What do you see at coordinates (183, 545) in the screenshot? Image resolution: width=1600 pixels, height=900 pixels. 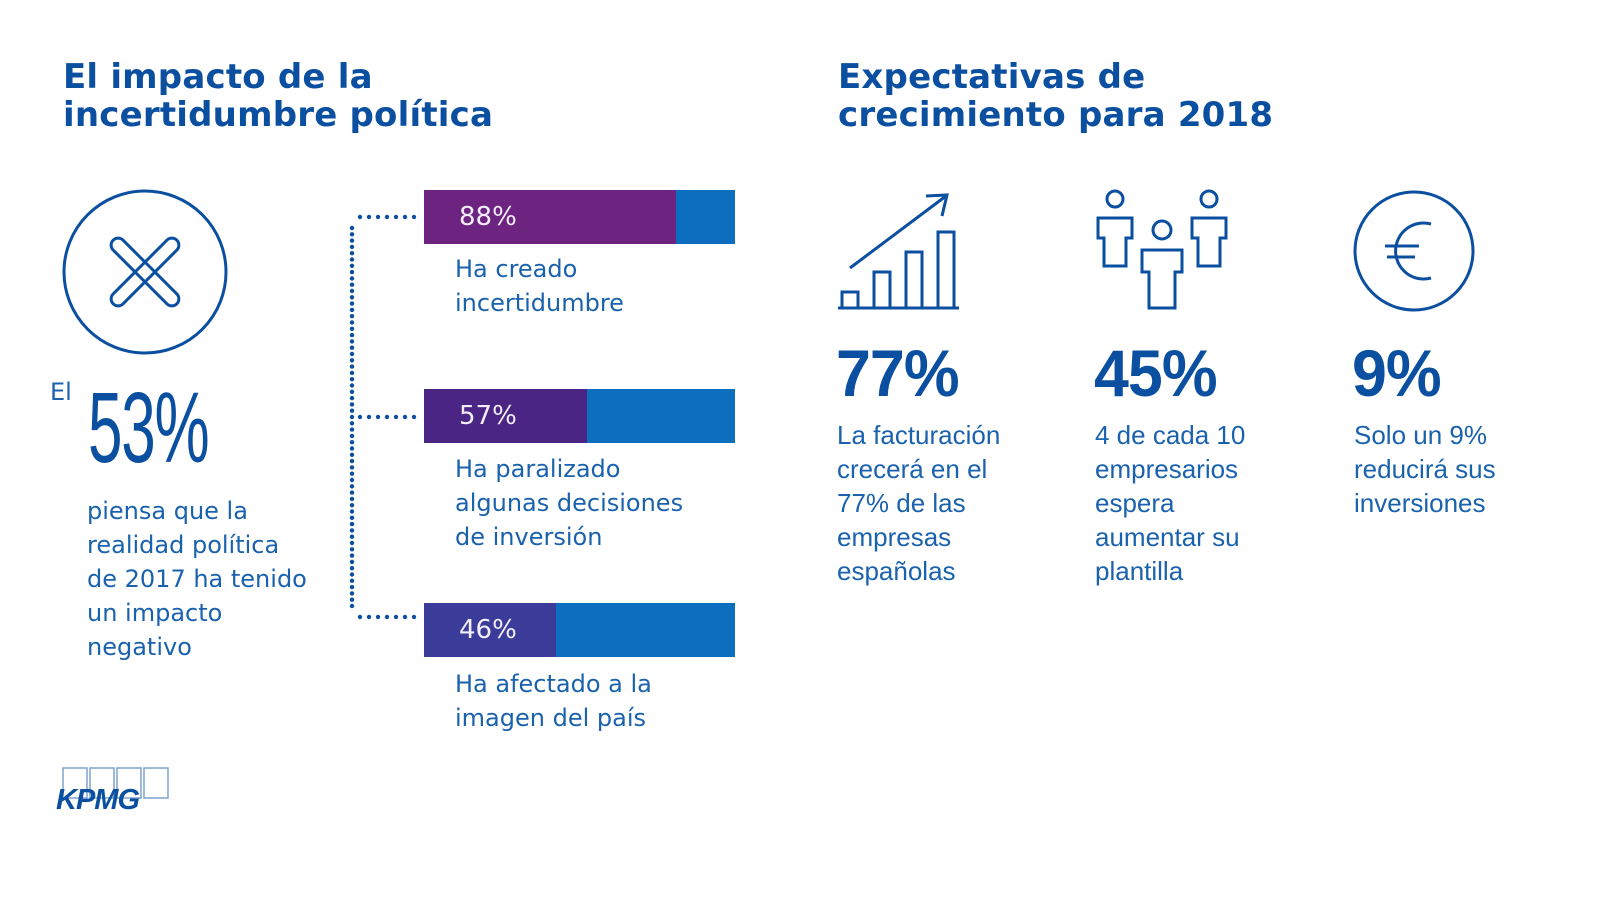 I see `description-line: realidad política` at bounding box center [183, 545].